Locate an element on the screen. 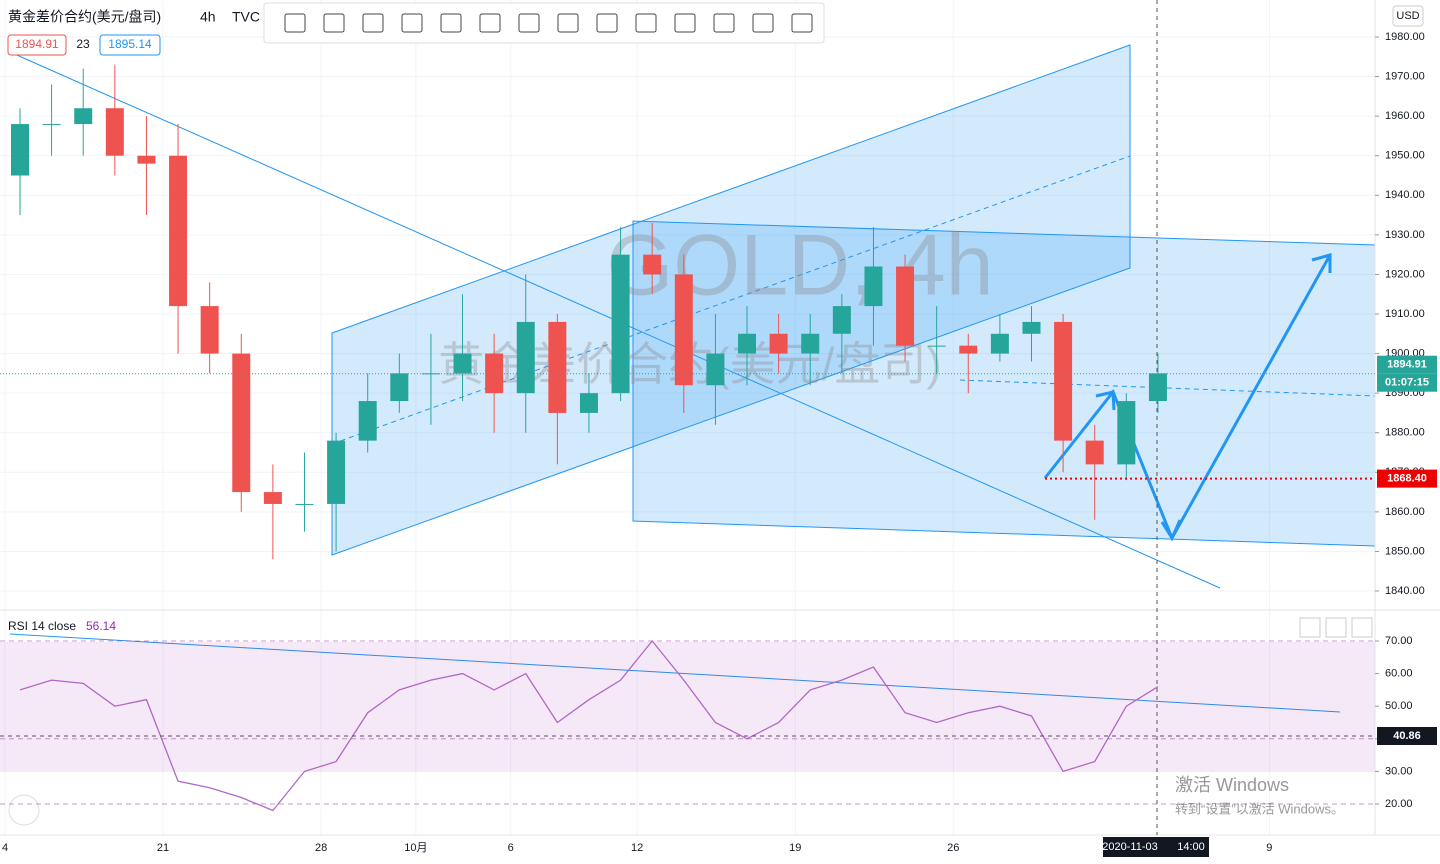  pane-up is located at coordinates (1310, 627).